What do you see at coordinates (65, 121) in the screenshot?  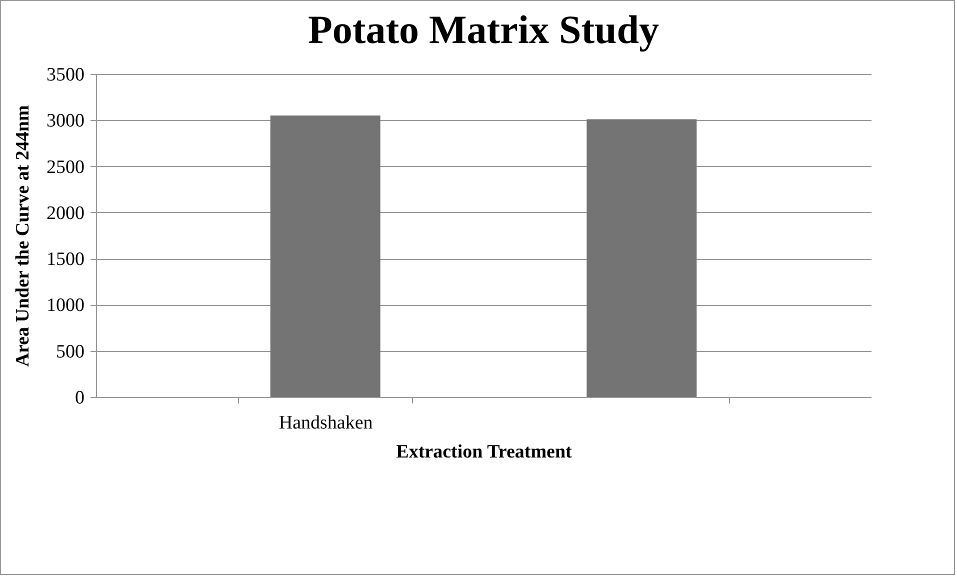 I see `y-tick-label: 3000` at bounding box center [65, 121].